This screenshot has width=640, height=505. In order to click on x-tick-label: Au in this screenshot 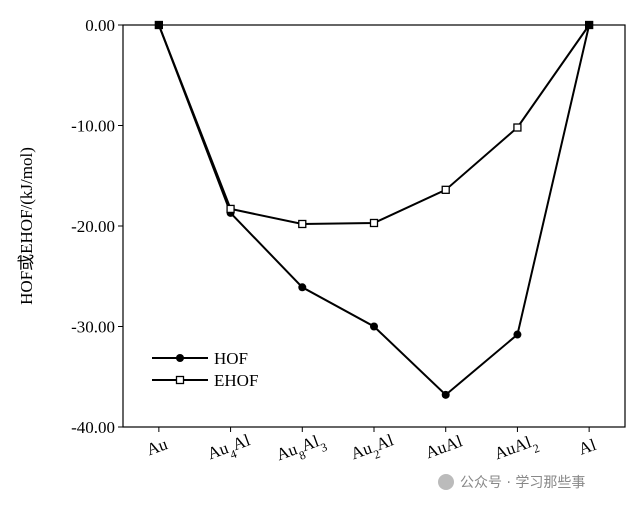, I will do `click(157, 446)`.